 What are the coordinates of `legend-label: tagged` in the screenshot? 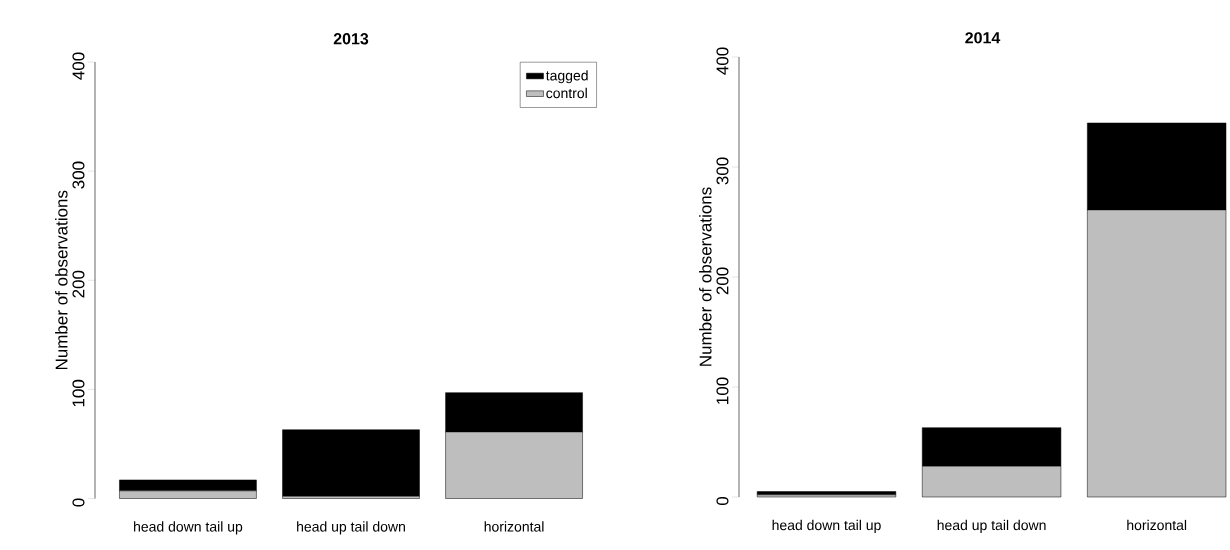 It's located at (566, 77).